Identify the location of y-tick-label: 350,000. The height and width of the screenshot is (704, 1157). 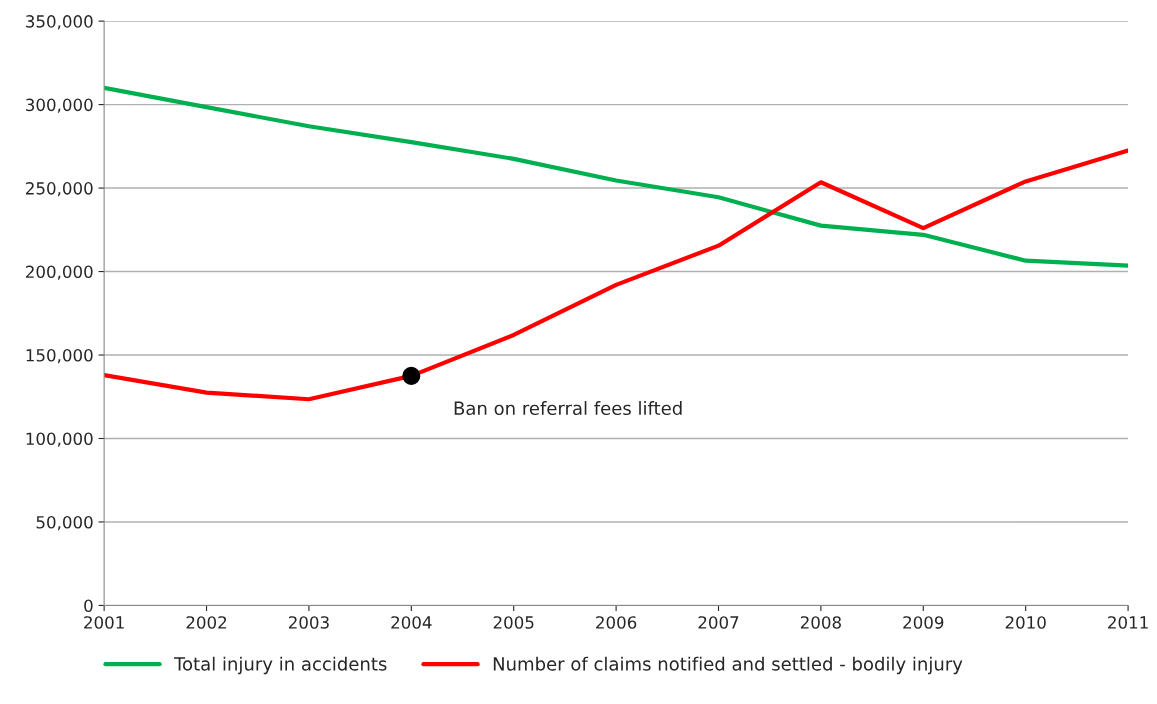
(59, 22).